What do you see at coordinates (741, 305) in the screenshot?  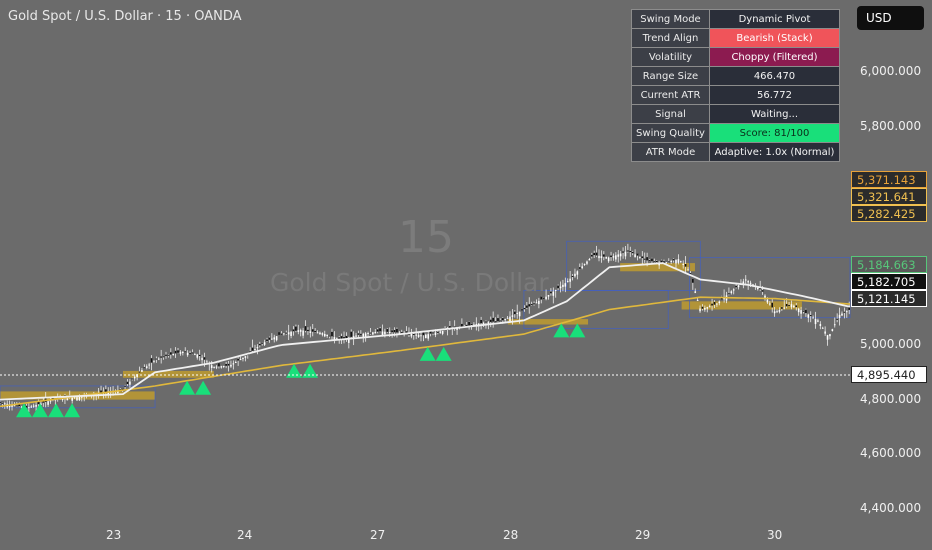 I see `supply-zone` at bounding box center [741, 305].